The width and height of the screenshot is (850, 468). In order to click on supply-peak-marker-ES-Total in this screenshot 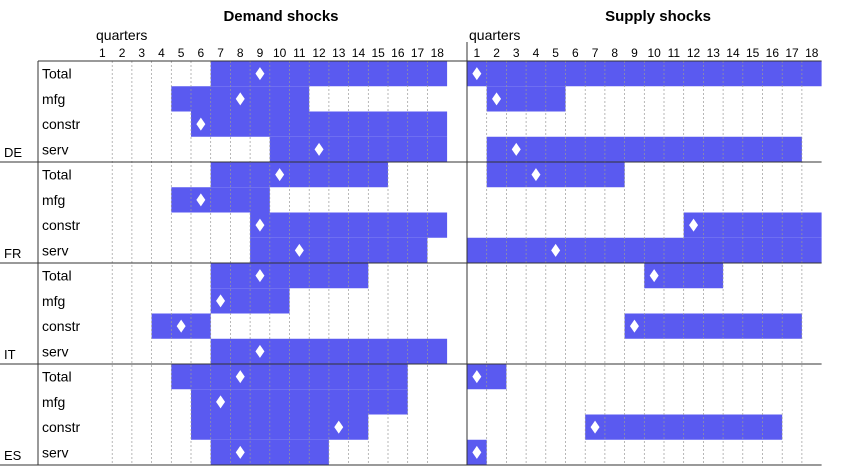, I will do `click(477, 377)`.